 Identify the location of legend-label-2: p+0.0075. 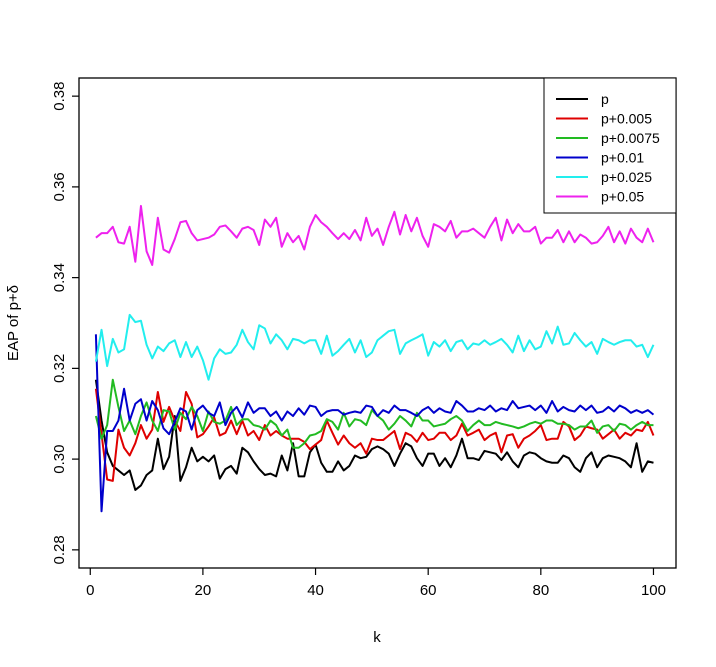
(630, 138).